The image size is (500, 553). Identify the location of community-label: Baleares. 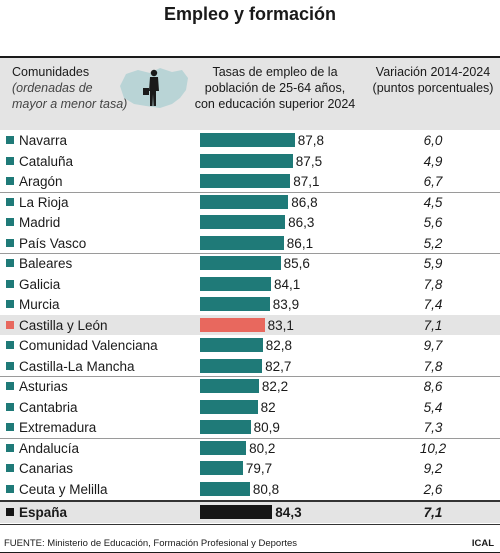
(46, 263).